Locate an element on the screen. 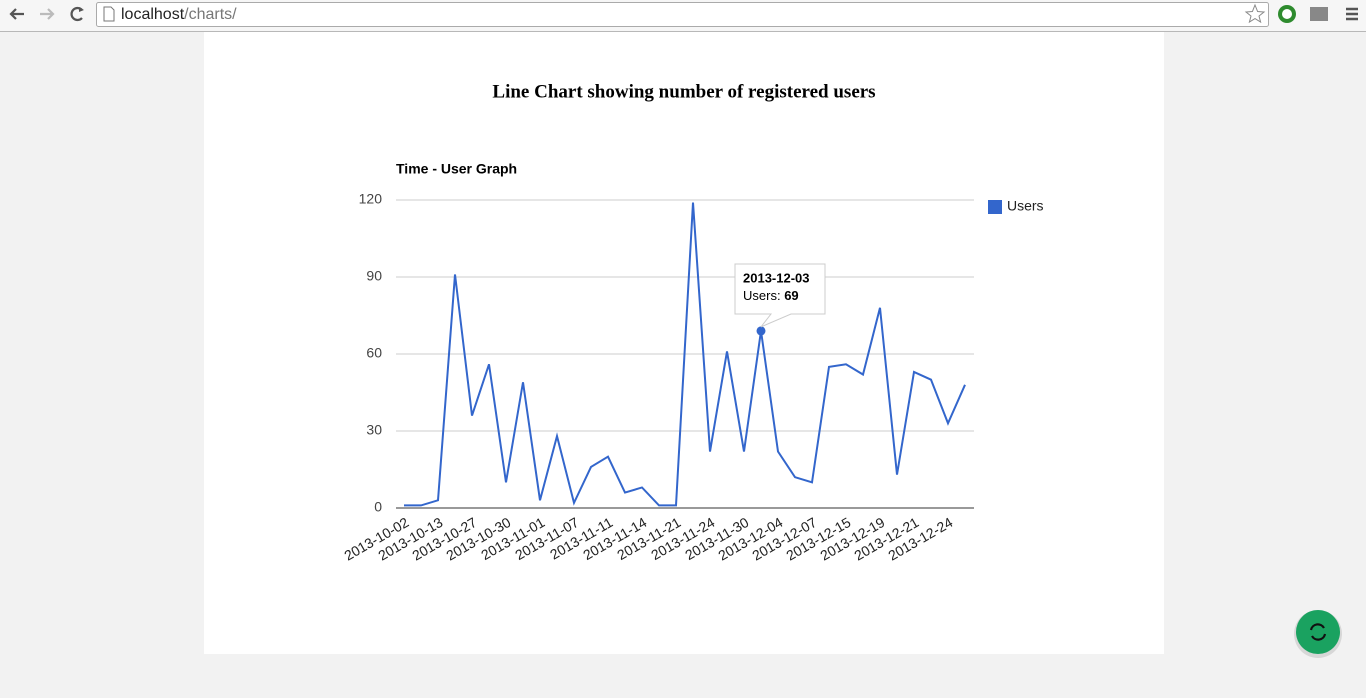 This screenshot has width=1366, height=698. forward-button is located at coordinates (47, 14).